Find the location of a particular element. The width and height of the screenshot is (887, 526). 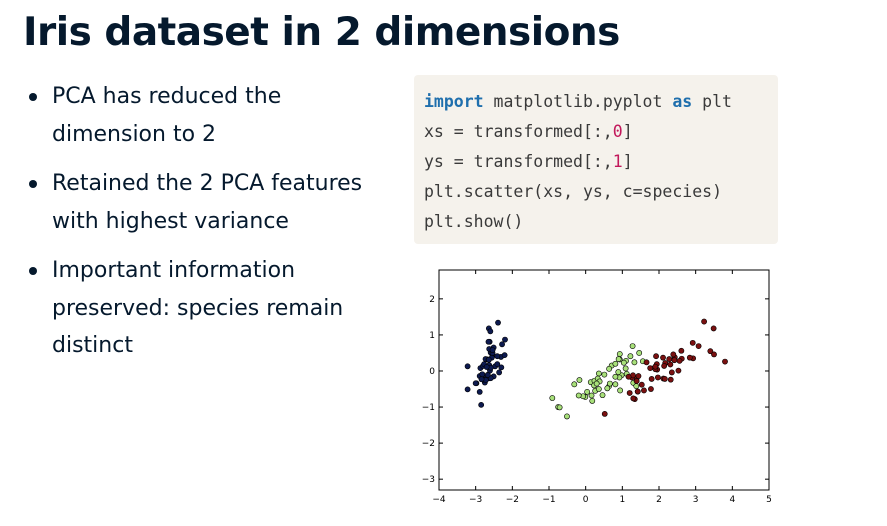

x-tick-label: −1 is located at coordinates (548, 500).